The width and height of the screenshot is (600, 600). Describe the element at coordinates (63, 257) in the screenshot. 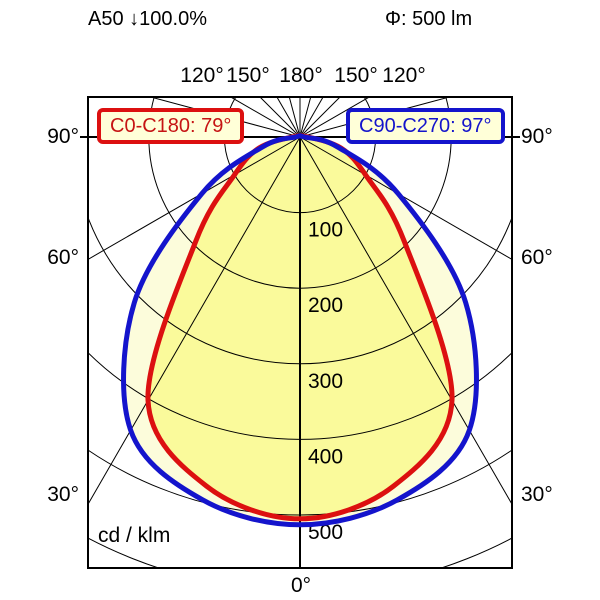

I see `side-angle-label-left: 60°` at that location.